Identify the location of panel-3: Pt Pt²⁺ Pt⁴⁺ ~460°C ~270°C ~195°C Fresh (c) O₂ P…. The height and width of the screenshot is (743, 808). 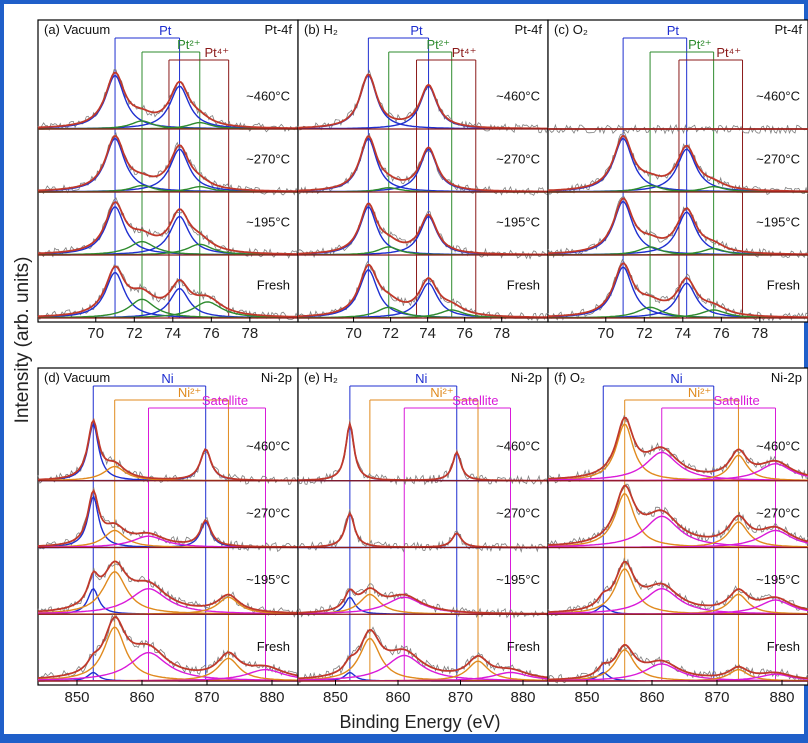
(677, 180).